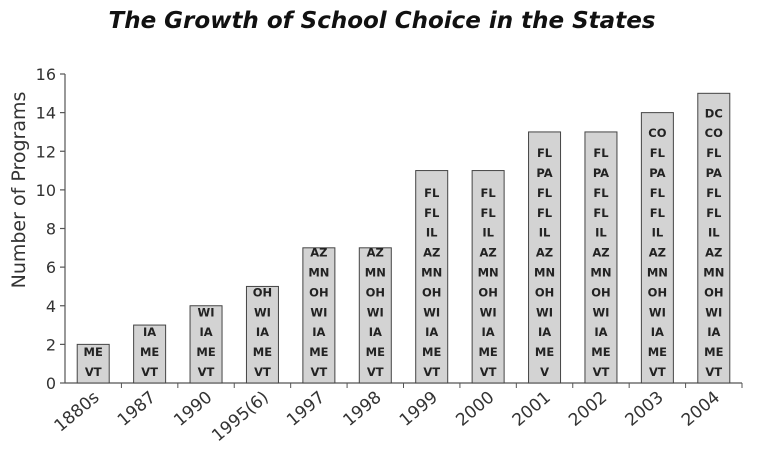 Image resolution: width=764 pixels, height=457 pixels. I want to click on y-axis-label: Number of Programs, so click(19, 190).